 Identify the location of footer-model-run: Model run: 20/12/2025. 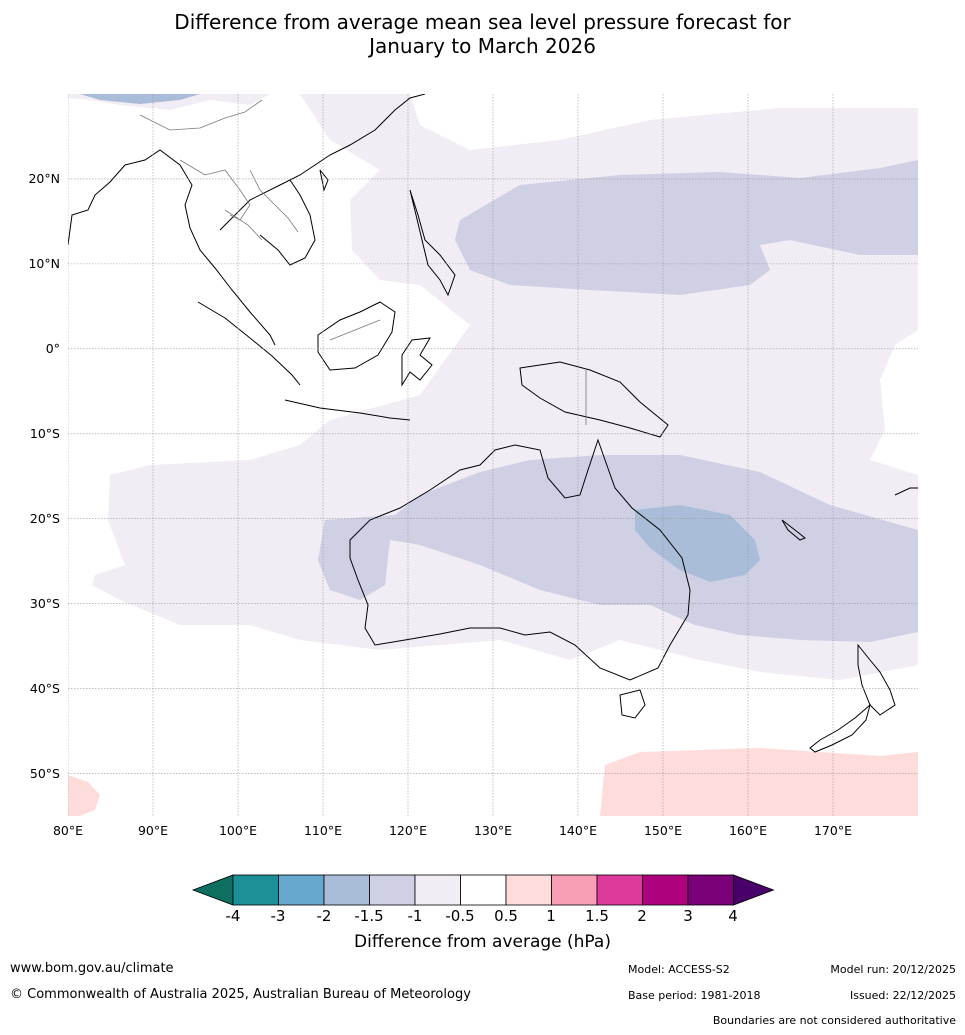
(893, 969).